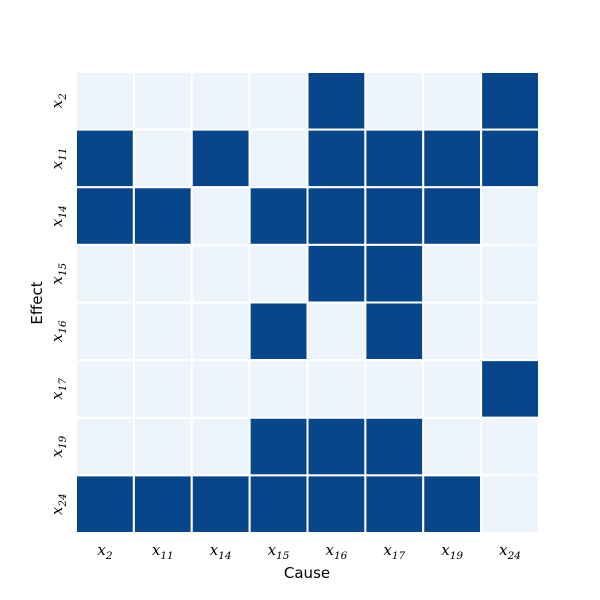  Describe the element at coordinates (163, 551) in the screenshot. I see `x-tick-label: x11` at that location.